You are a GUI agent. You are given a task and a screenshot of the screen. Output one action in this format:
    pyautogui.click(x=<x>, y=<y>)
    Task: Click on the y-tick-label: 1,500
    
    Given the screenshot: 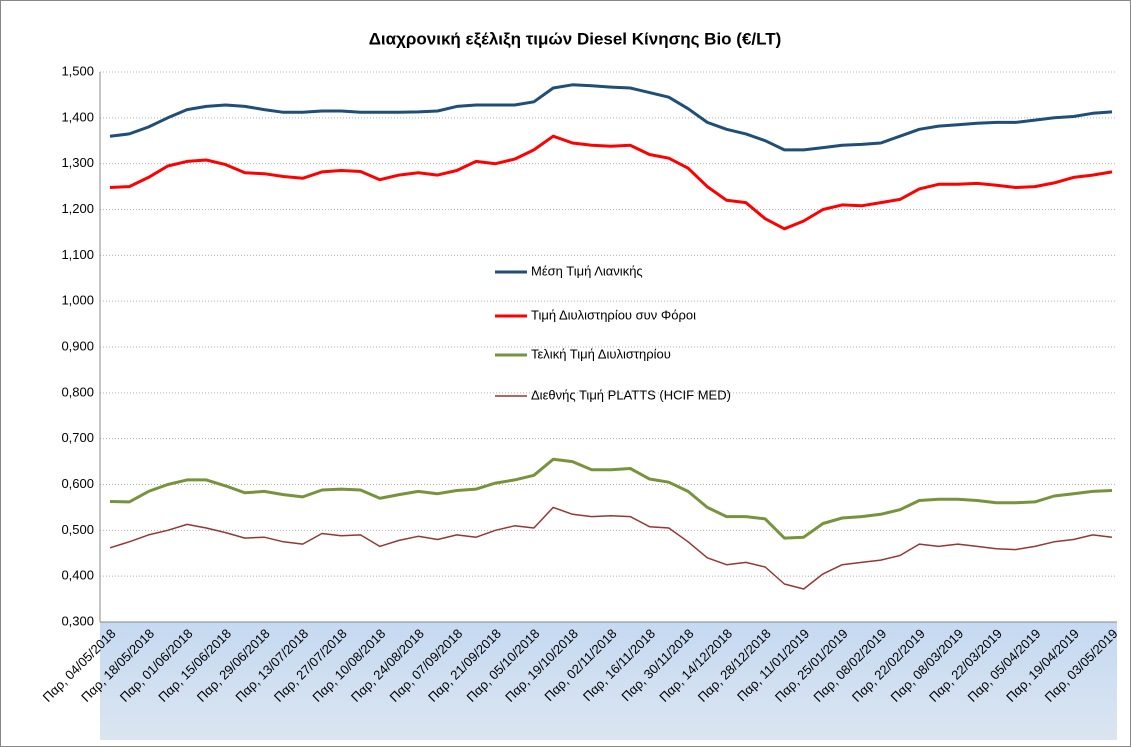 What is the action you would take?
    pyautogui.click(x=77, y=70)
    